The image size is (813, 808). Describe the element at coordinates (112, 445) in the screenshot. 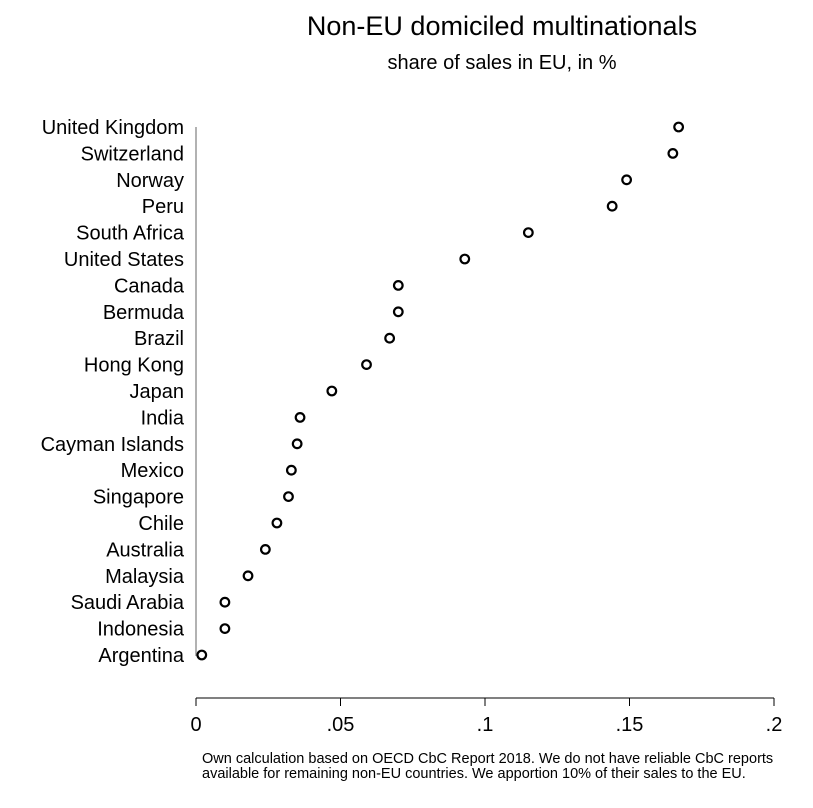

I see `category-label: Cayman Islands` at that location.